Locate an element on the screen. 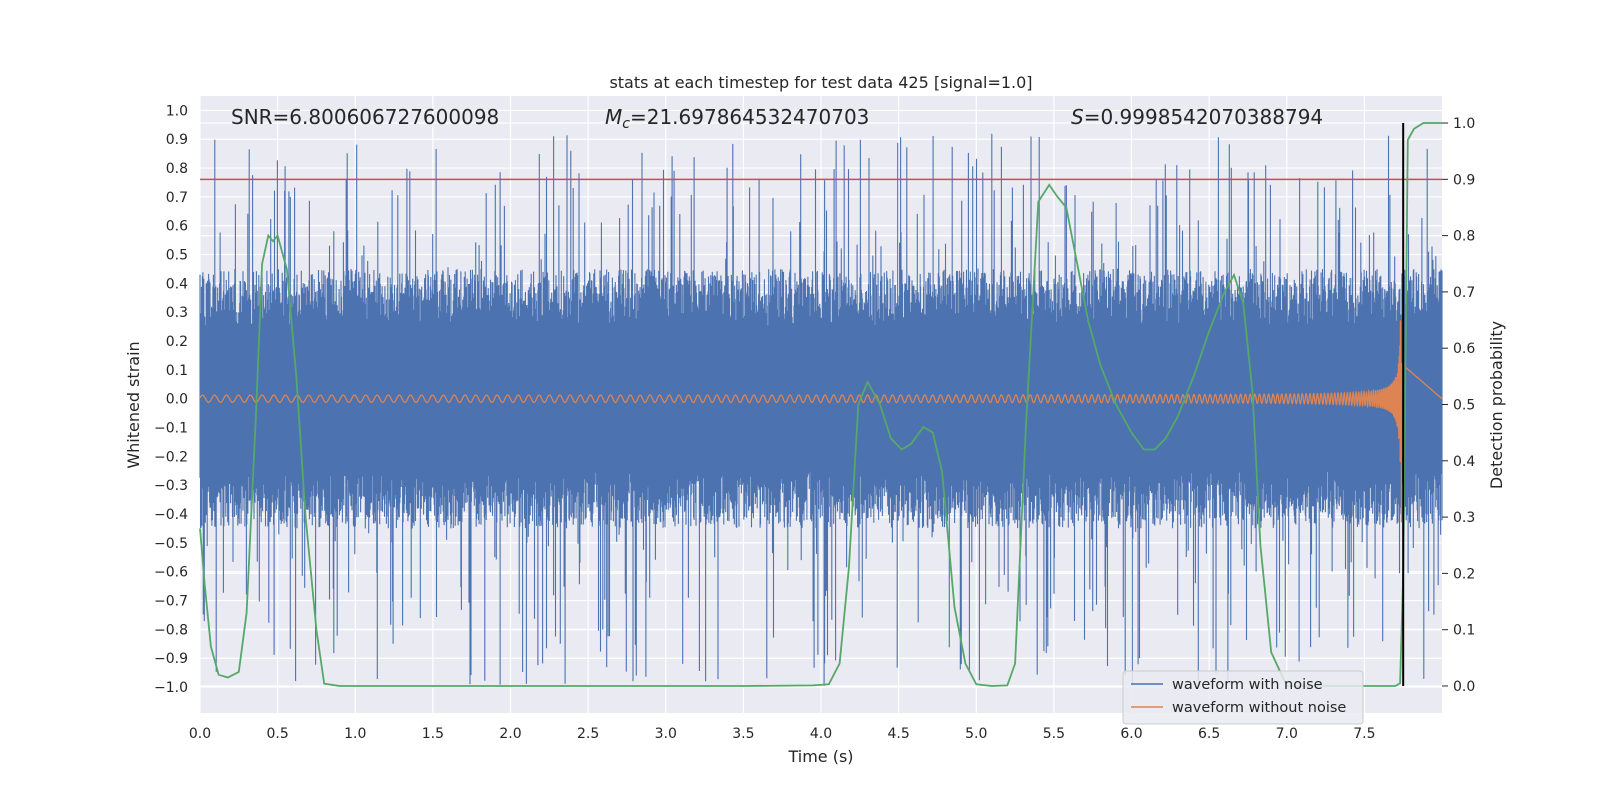 Image resolution: width=1600 pixels, height=804 pixels. x-tick-label: 7.0 is located at coordinates (1287, 734).